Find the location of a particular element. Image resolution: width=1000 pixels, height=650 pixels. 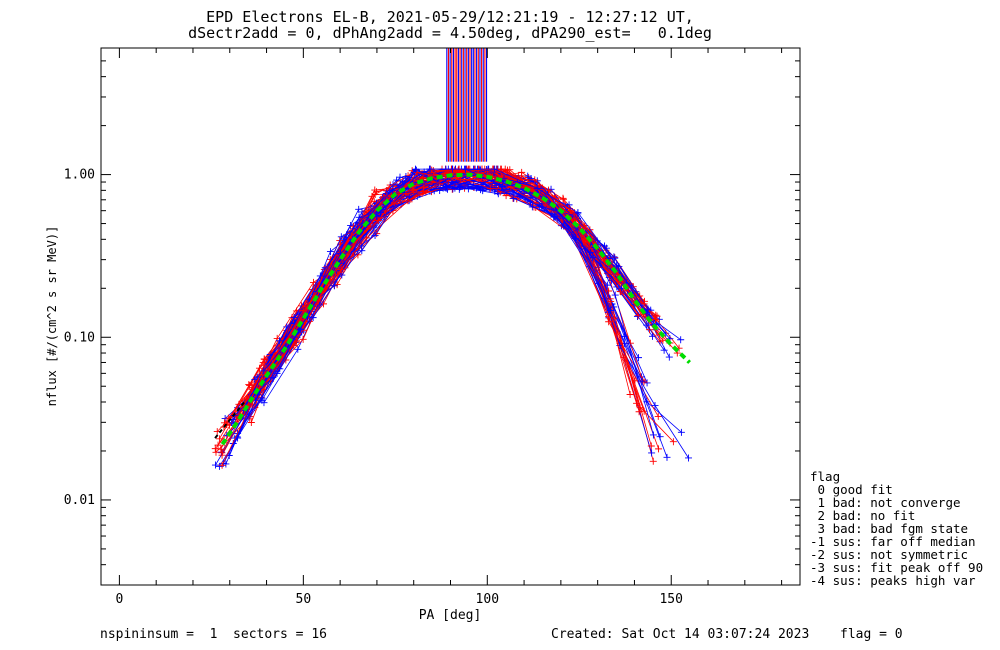

footer-sectors: nspininsum = 1 sectors = 16 is located at coordinates (213, 634).